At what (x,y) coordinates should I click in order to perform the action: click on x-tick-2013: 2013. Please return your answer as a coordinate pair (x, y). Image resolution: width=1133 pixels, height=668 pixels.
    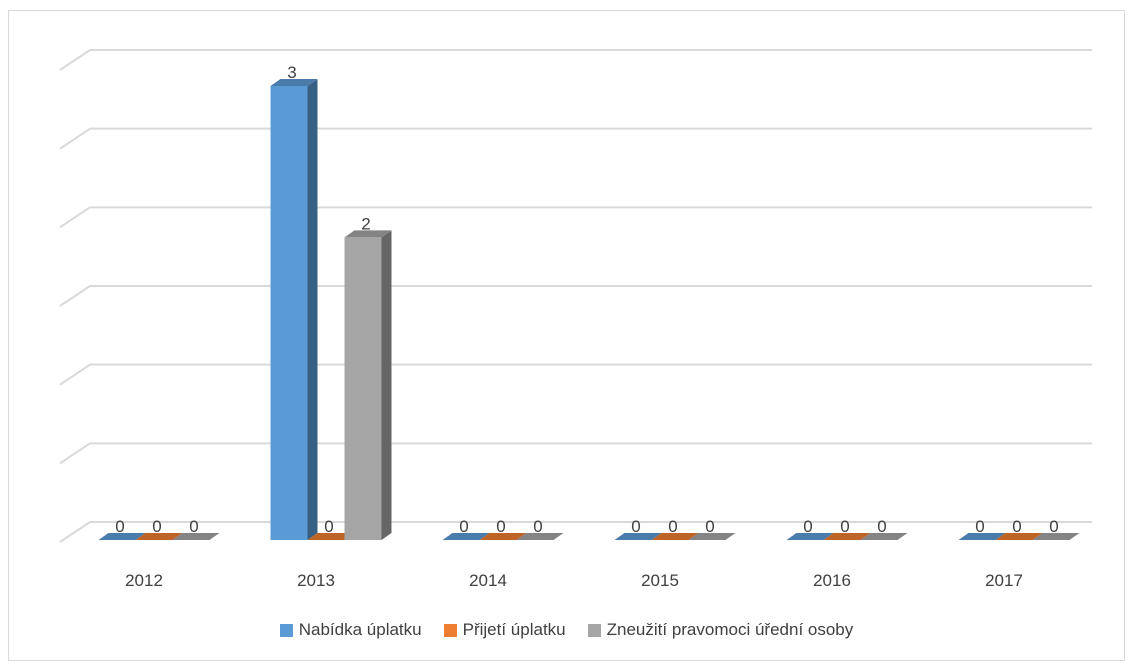
    Looking at the image, I should click on (316, 580).